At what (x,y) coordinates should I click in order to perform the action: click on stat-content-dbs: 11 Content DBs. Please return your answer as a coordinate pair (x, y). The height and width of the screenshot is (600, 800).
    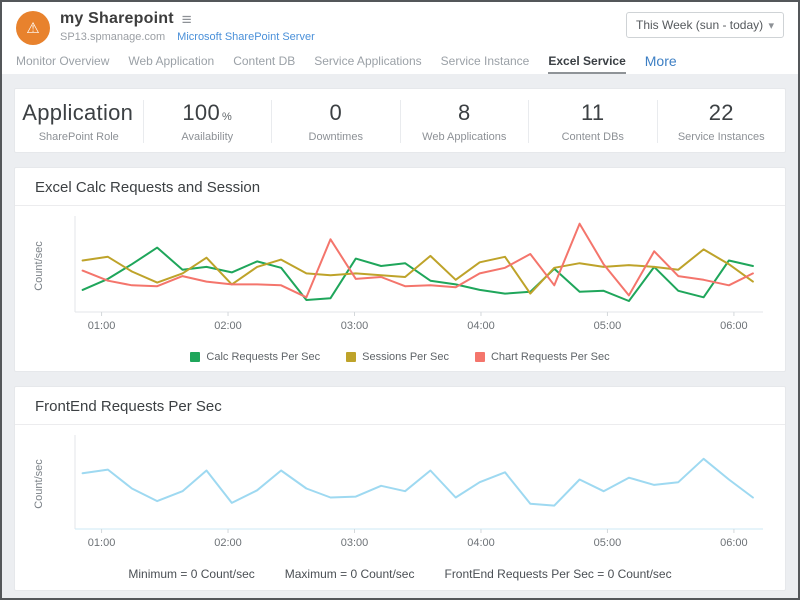
    Looking at the image, I should click on (592, 121).